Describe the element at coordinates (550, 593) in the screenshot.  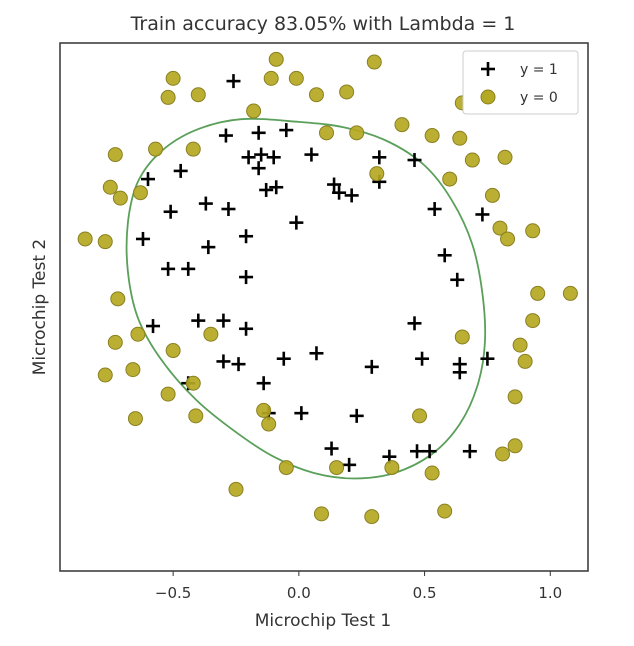
I see `x-tick-label: 1.0` at that location.